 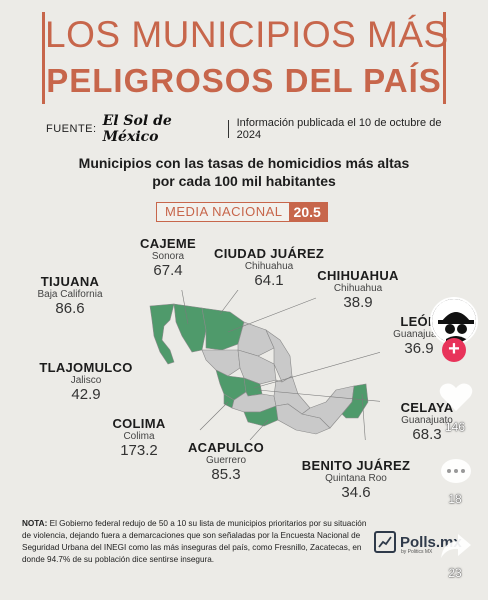 What do you see at coordinates (226, 447) in the screenshot?
I see `muni-name: ACAPULCO` at bounding box center [226, 447].